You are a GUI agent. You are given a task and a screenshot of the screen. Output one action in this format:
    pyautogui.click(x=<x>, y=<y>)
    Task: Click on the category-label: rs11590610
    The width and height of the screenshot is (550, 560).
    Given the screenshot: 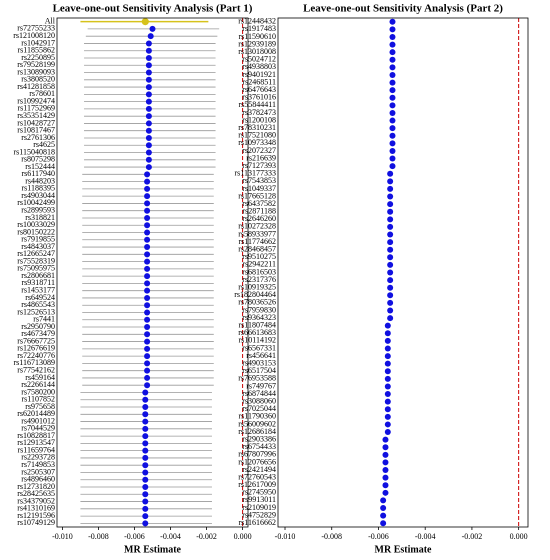 What is the action you would take?
    pyautogui.click(x=257, y=36)
    